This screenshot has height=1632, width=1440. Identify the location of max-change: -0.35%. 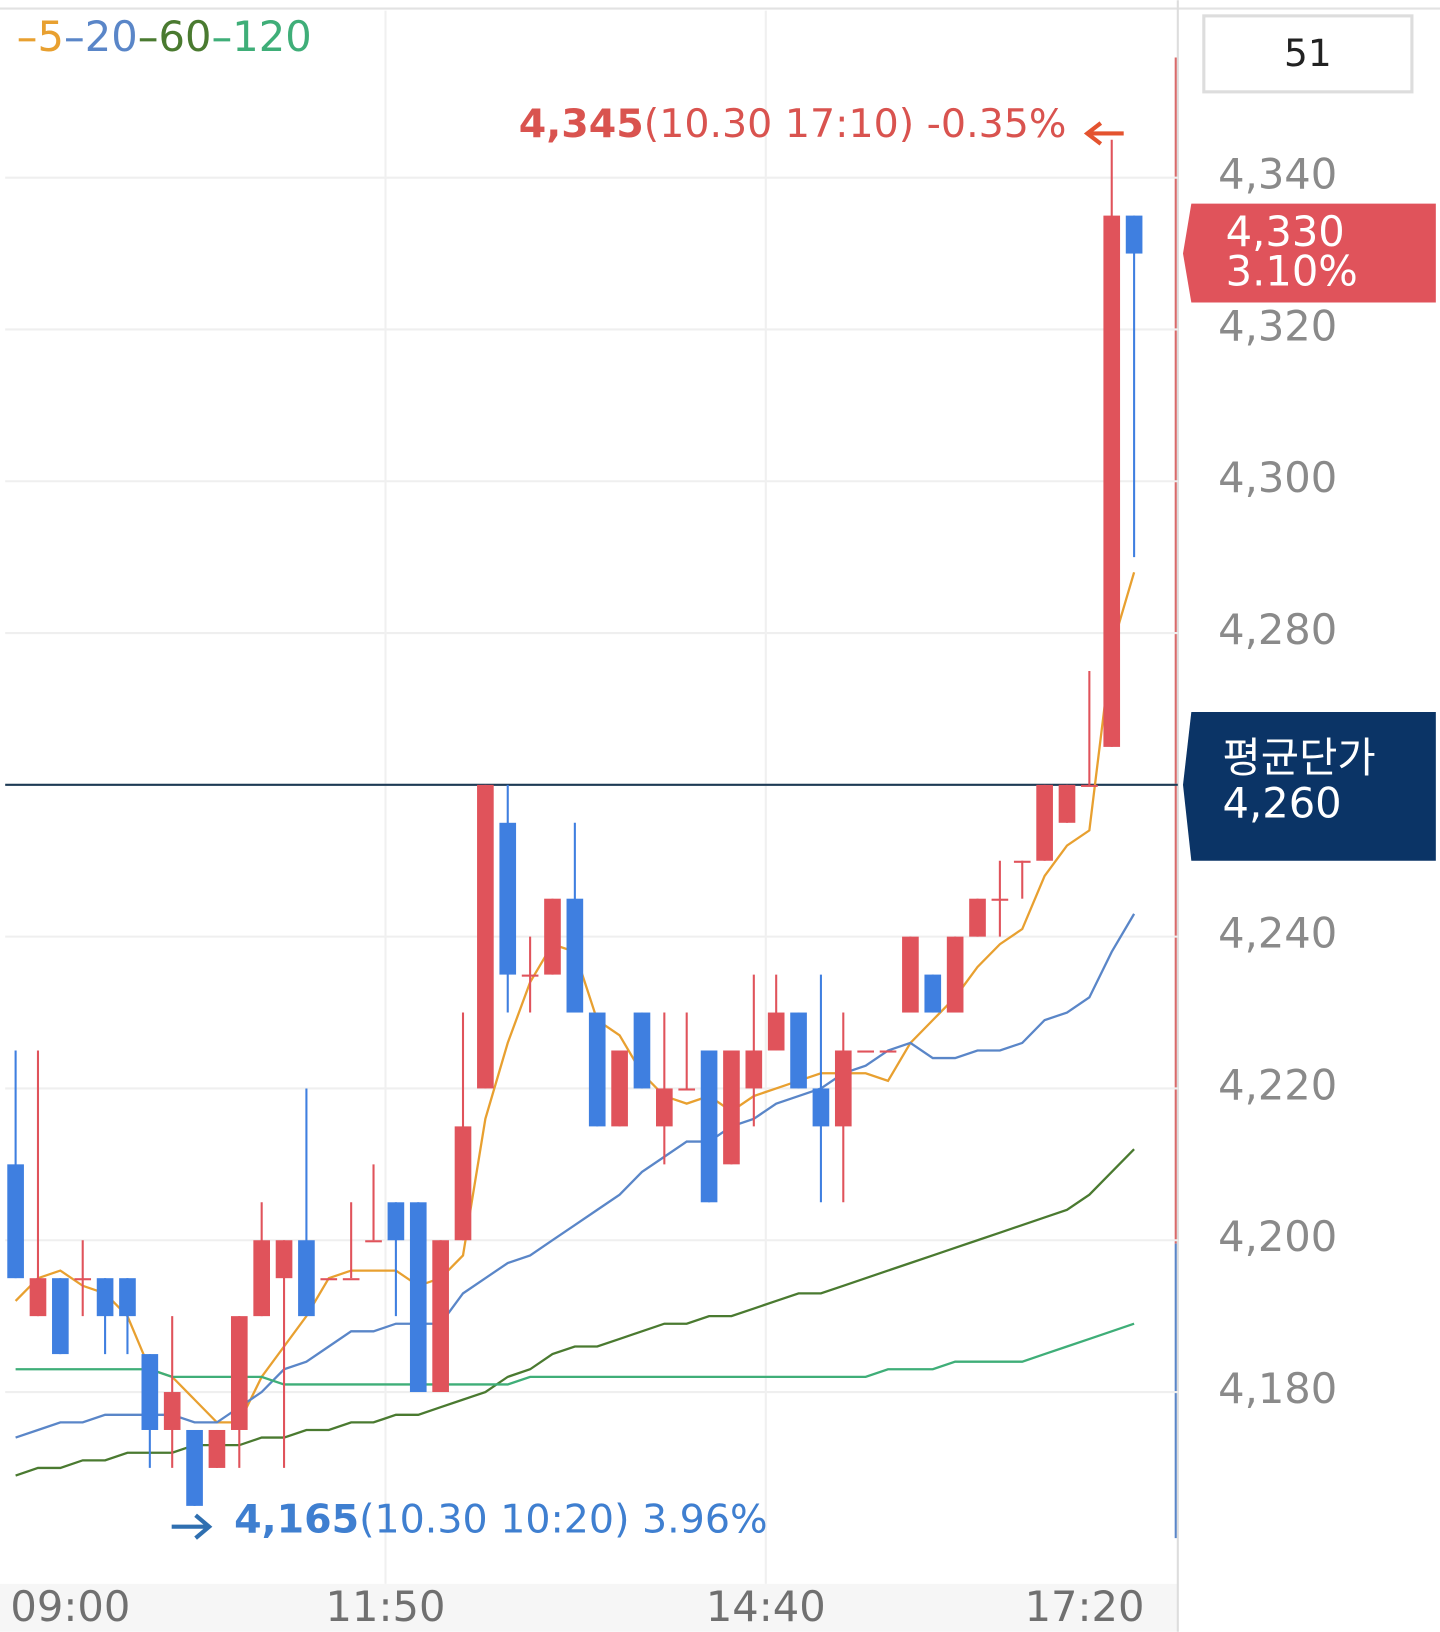
(997, 124).